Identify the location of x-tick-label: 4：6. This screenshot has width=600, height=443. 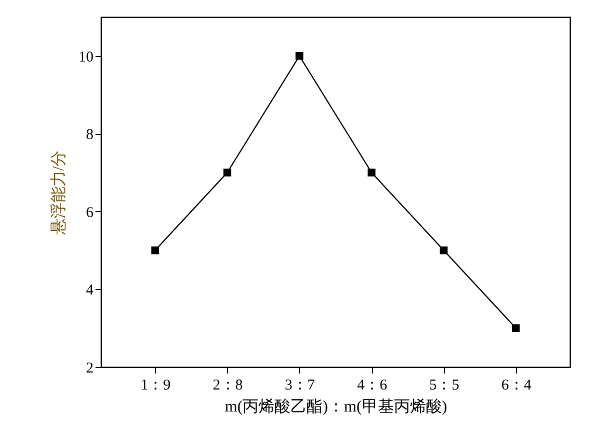
(372, 386).